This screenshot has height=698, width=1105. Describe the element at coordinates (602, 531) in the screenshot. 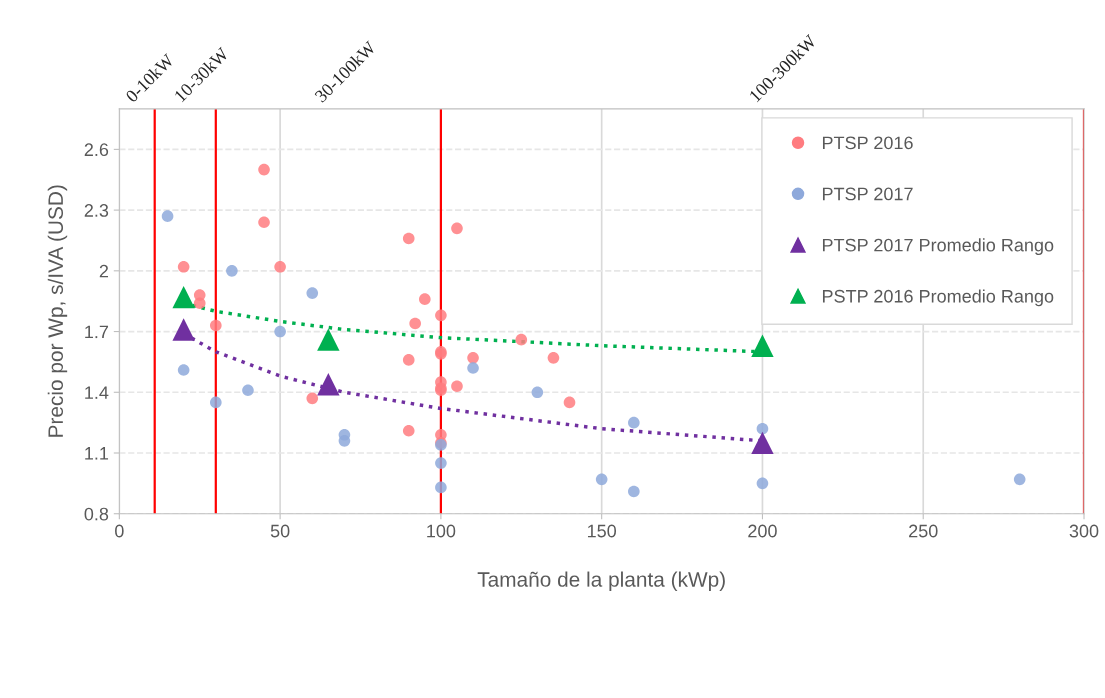

I see `x-tick-label: 150` at that location.